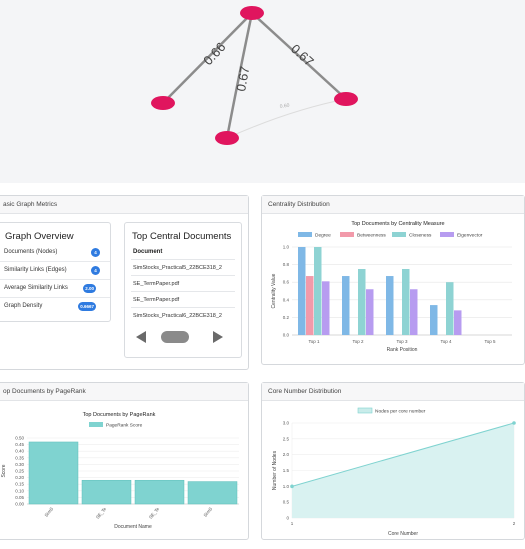 The width and height of the screenshot is (525, 549). What do you see at coordinates (19, 477) in the screenshot?
I see `y-tick-label: 0.20` at bounding box center [19, 477].